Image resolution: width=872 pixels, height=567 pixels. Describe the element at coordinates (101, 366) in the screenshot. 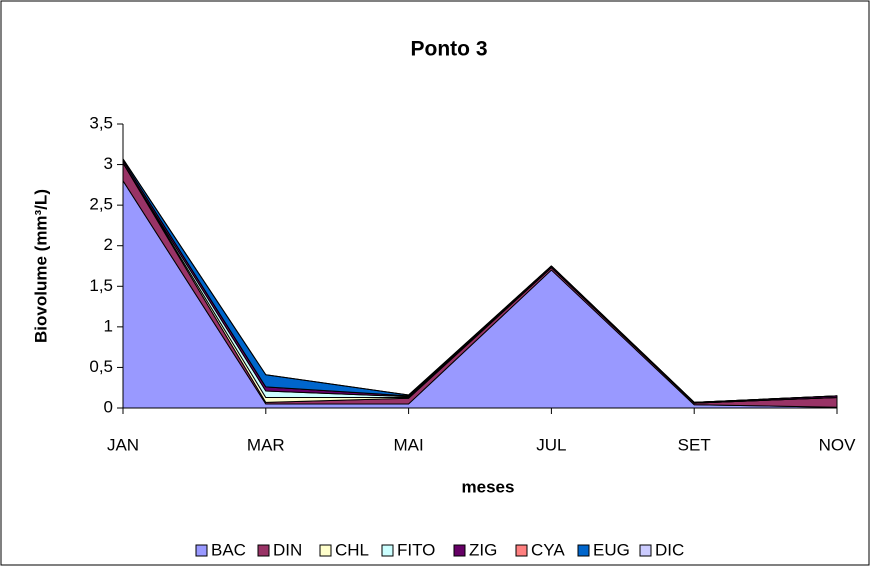

I see `y-tick-label: 0,5` at that location.